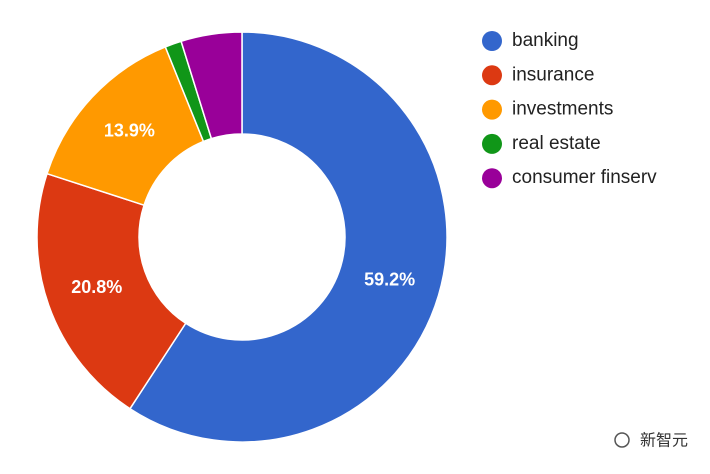  What do you see at coordinates (545, 40) in the screenshot?
I see `legend-text: banking` at bounding box center [545, 40].